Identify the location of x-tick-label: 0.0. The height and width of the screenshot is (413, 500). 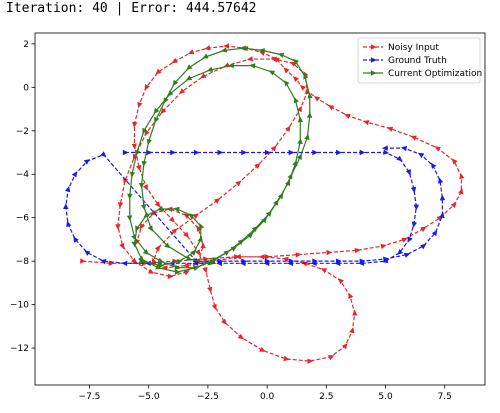
(267, 397).